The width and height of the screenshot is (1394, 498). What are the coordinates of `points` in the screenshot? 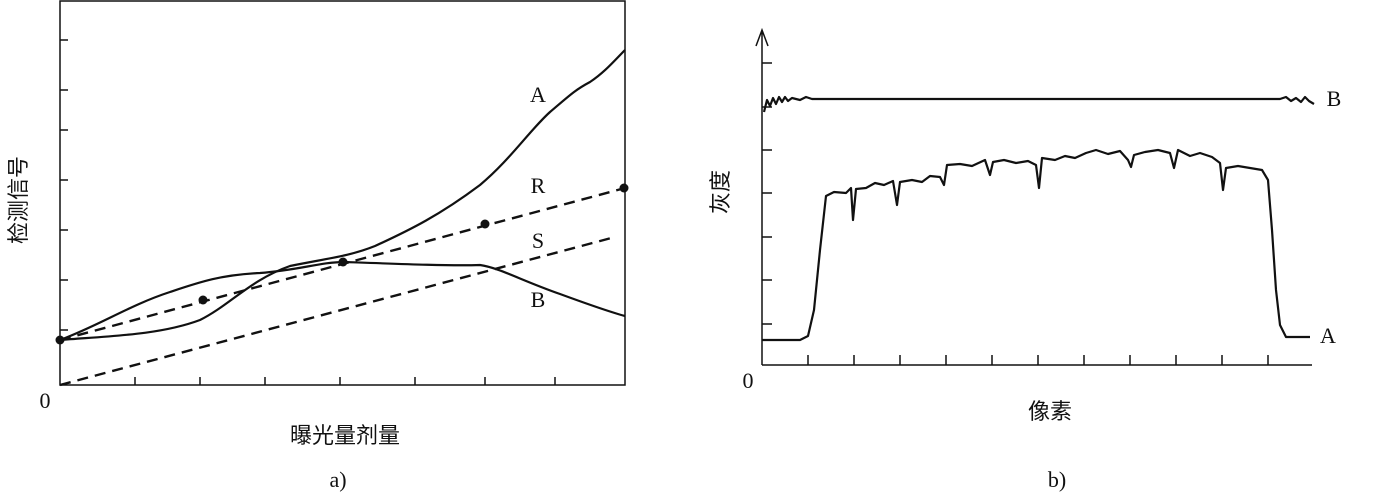 It's located at (342, 264).